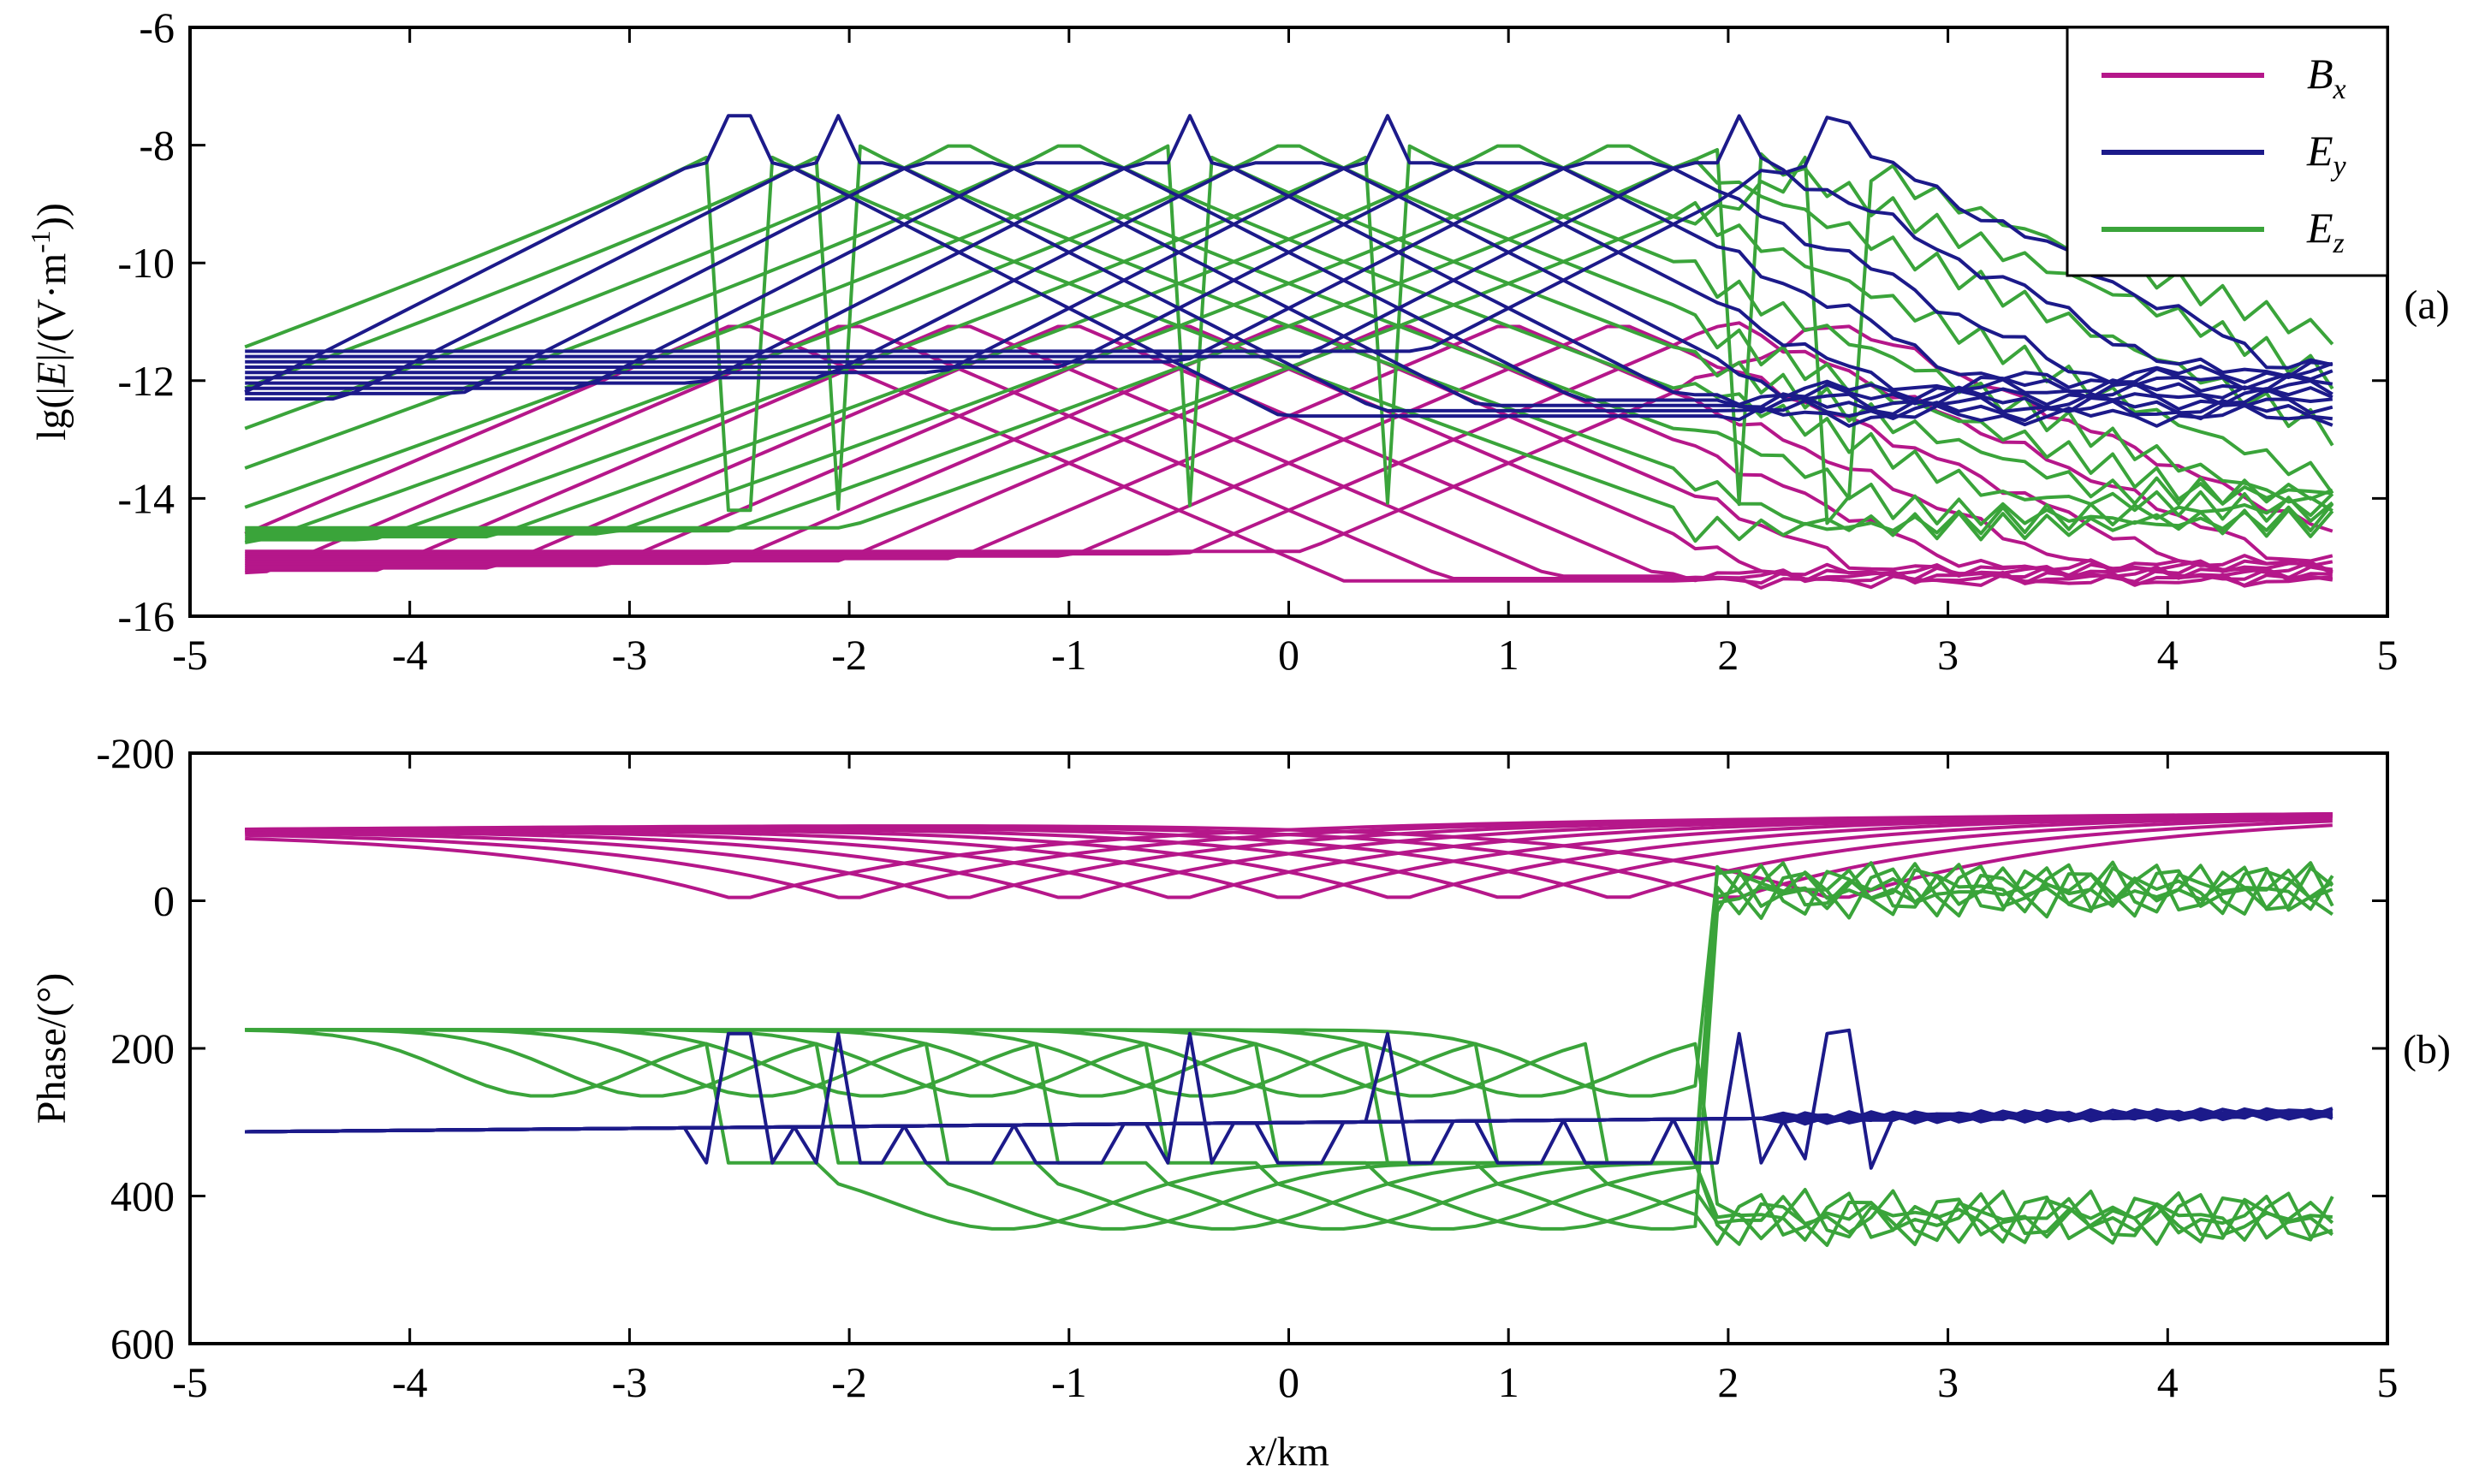 Image resolution: width=2491 pixels, height=1484 pixels. What do you see at coordinates (849, 1382) in the screenshot?
I see `panel-b-xtick-label: -2` at bounding box center [849, 1382].